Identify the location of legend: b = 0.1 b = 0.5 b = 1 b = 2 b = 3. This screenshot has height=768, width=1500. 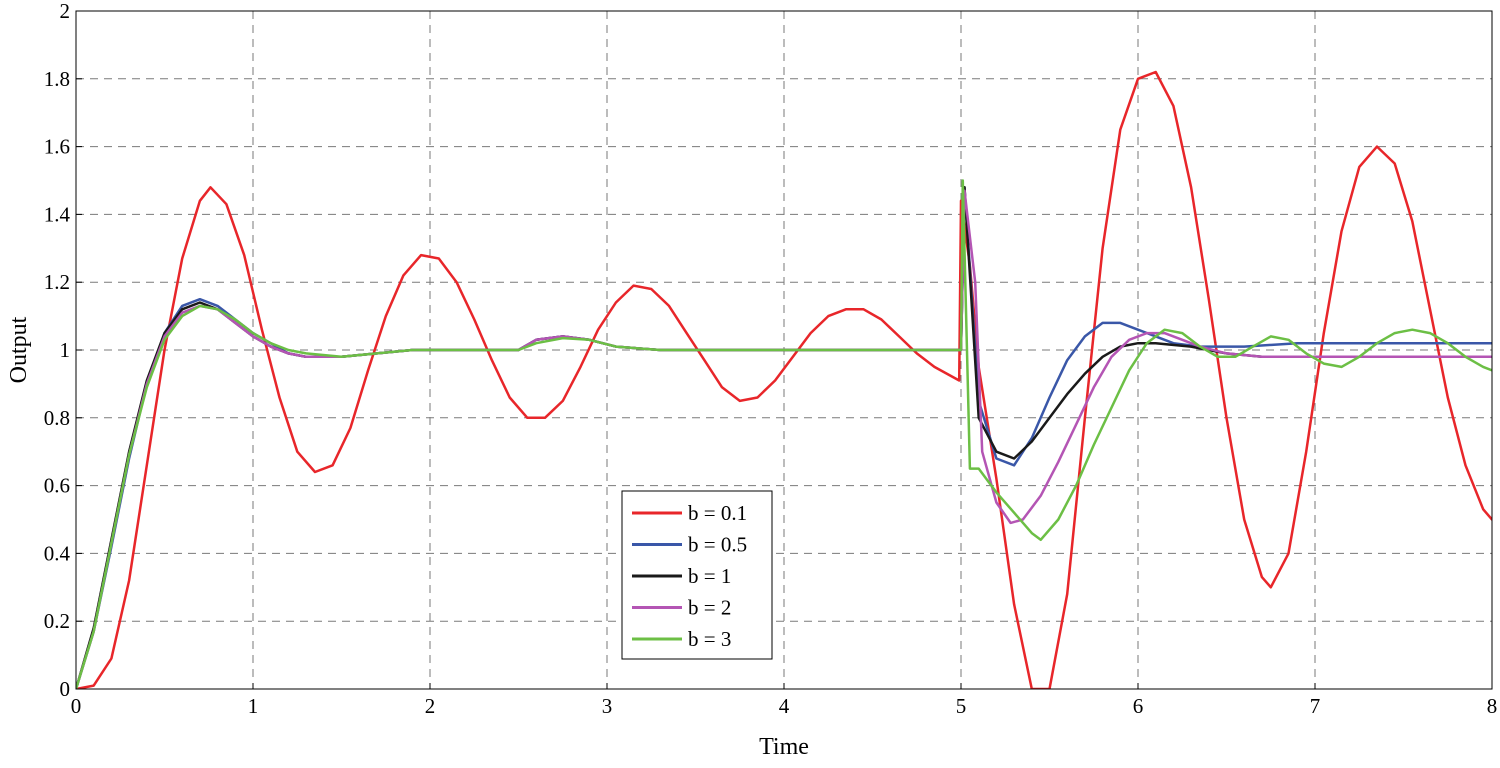
(697, 575).